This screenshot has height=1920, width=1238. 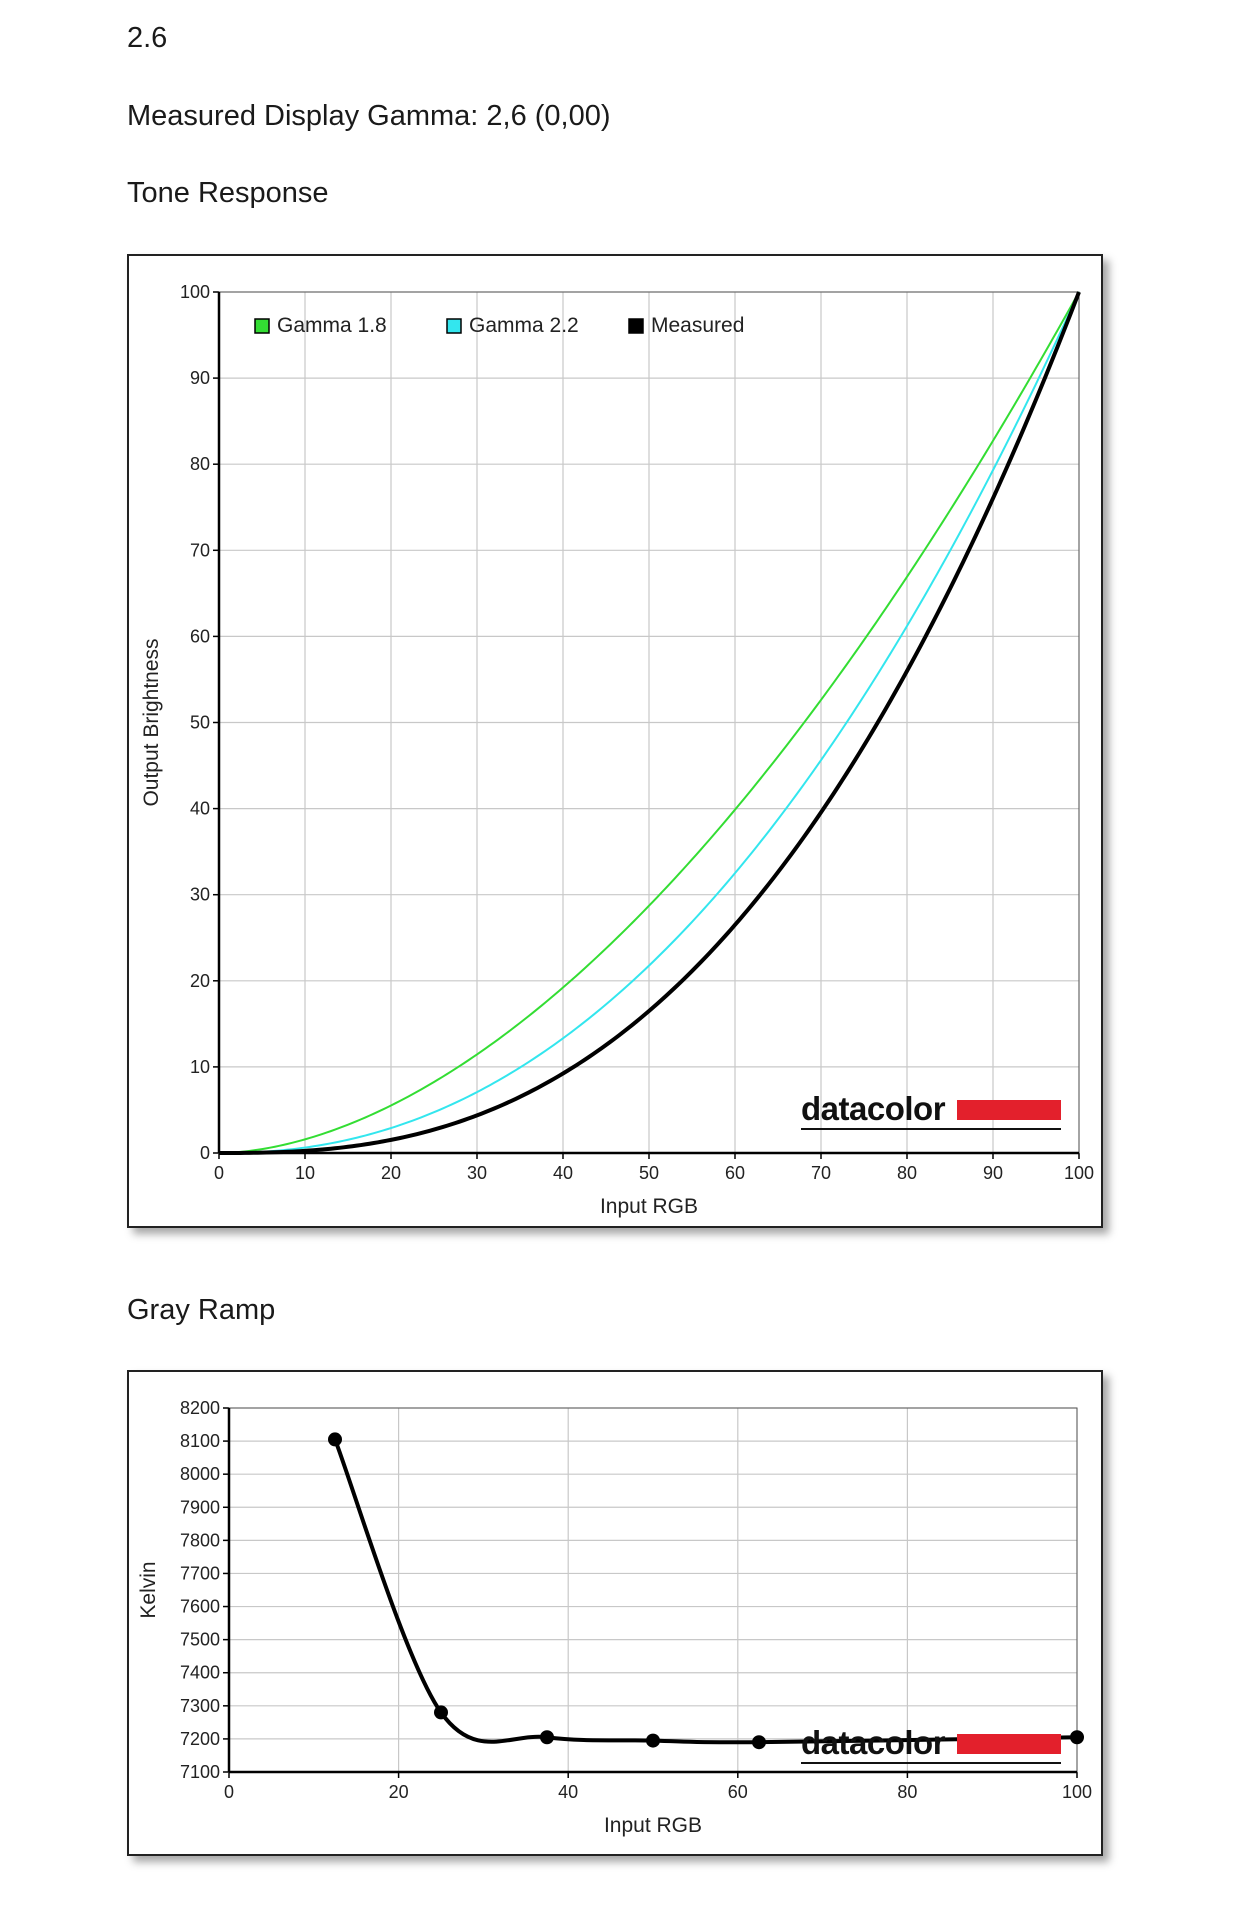 What do you see at coordinates (200, 1474) in the screenshot?
I see `y-tick-label: 8000` at bounding box center [200, 1474].